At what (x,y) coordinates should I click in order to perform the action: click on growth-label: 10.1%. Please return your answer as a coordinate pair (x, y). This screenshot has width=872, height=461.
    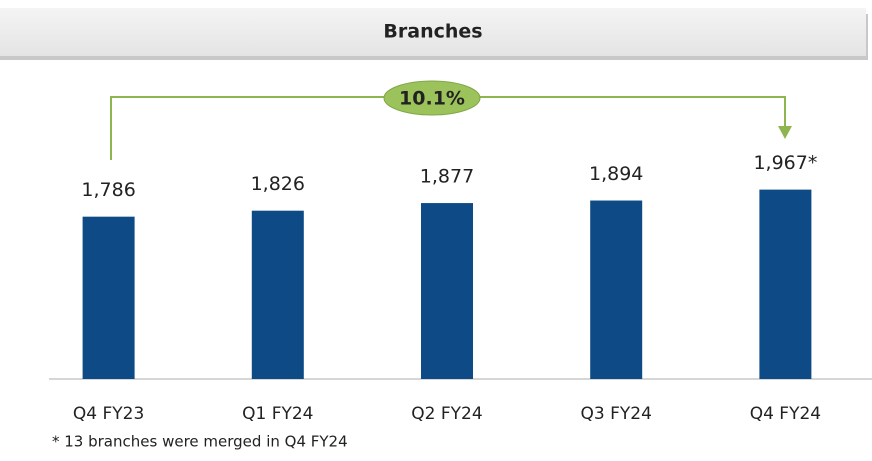
    Looking at the image, I should click on (432, 99).